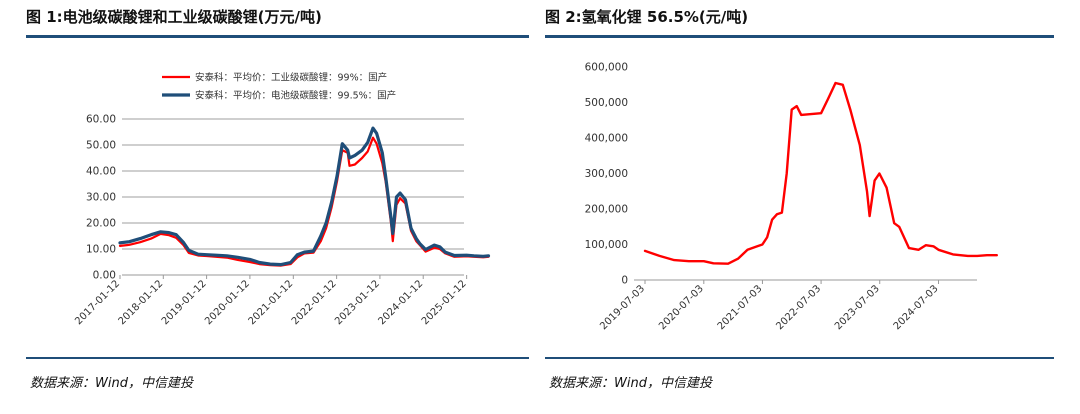  I want to click on x-tick-label: 2018-01-12, so click(141, 302).